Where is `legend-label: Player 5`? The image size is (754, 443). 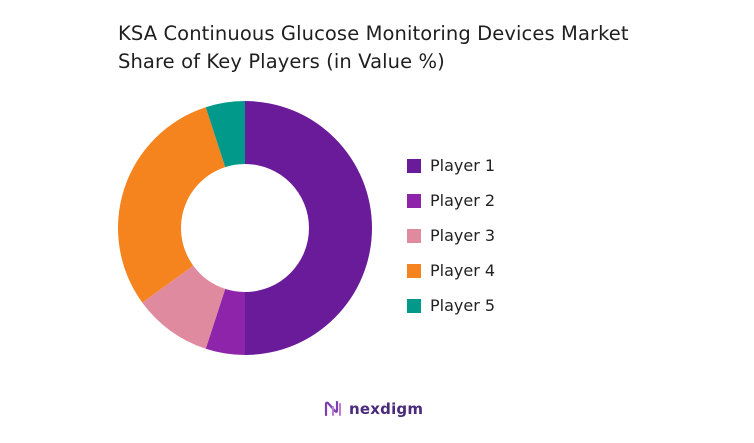
legend-label: Player 5 is located at coordinates (463, 305).